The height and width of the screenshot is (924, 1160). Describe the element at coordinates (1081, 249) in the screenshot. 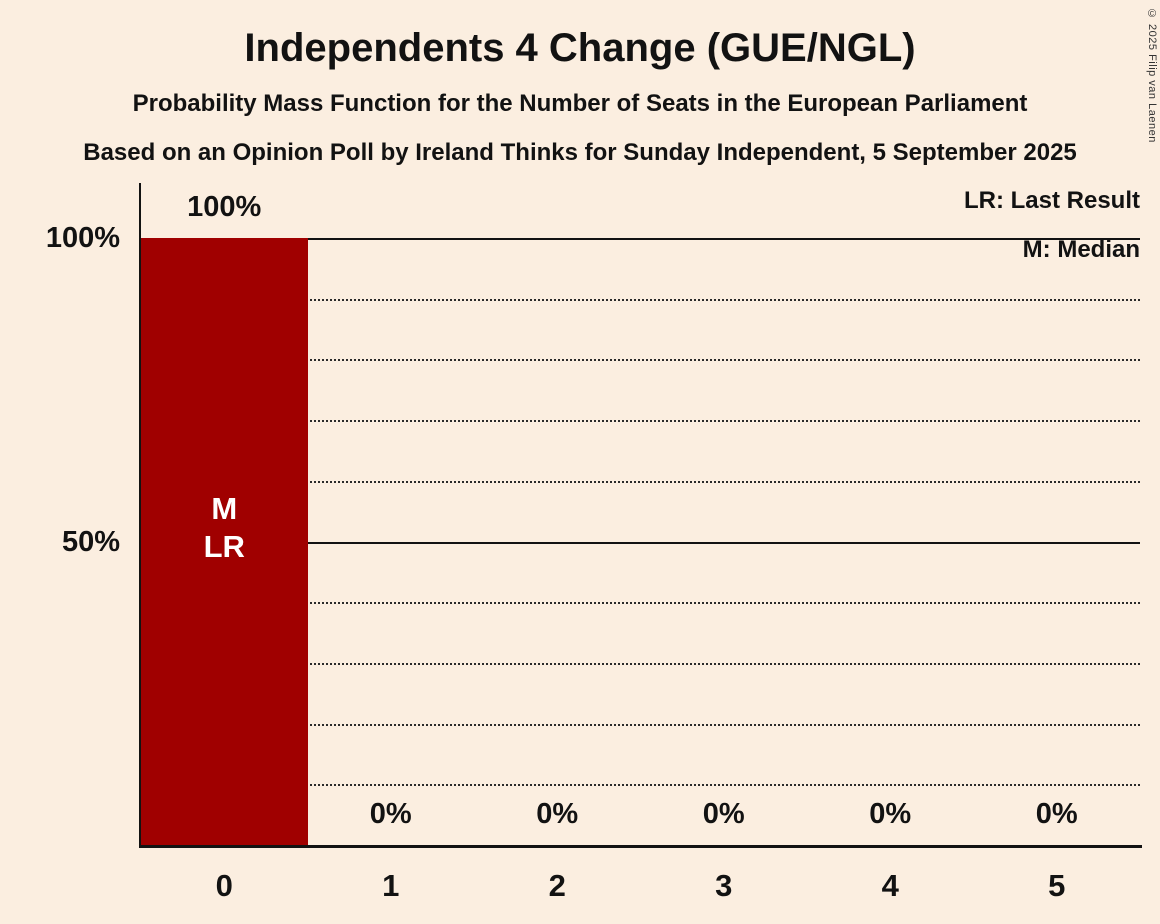

I see `legend-median: M: Median` at that location.